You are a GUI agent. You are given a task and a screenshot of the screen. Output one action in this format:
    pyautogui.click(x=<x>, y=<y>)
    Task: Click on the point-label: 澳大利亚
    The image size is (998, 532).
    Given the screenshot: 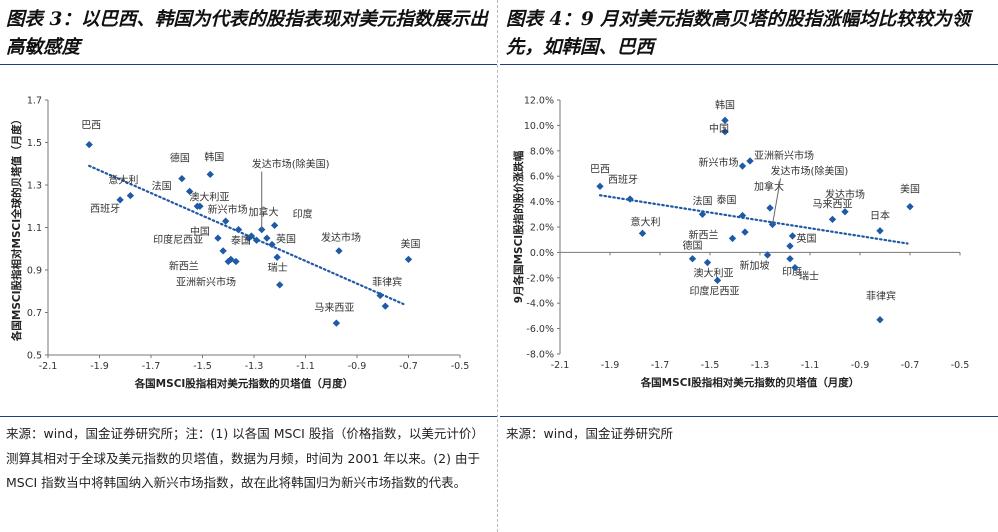 What is the action you would take?
    pyautogui.click(x=209, y=196)
    